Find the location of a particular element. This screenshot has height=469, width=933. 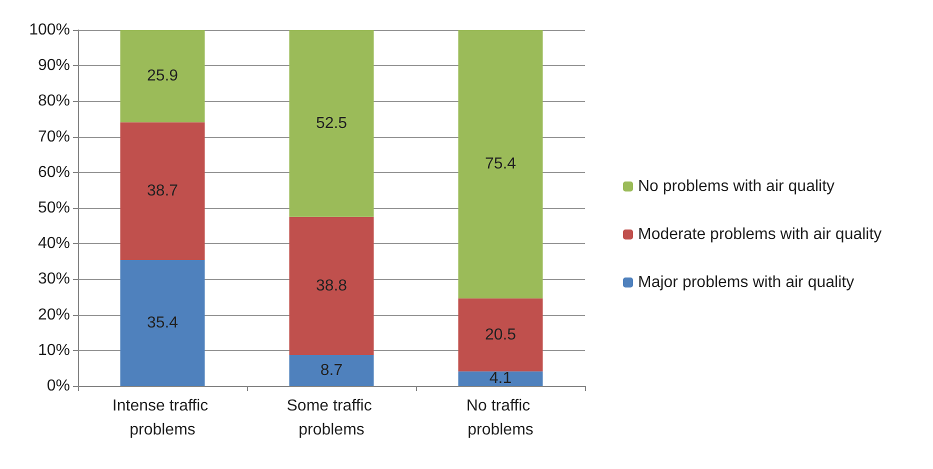

y-tick-label: 70% is located at coordinates (54, 137).